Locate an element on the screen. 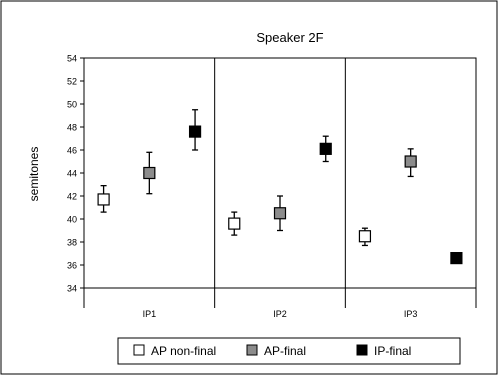  chart-title: Speaker 2F is located at coordinates (289, 37).